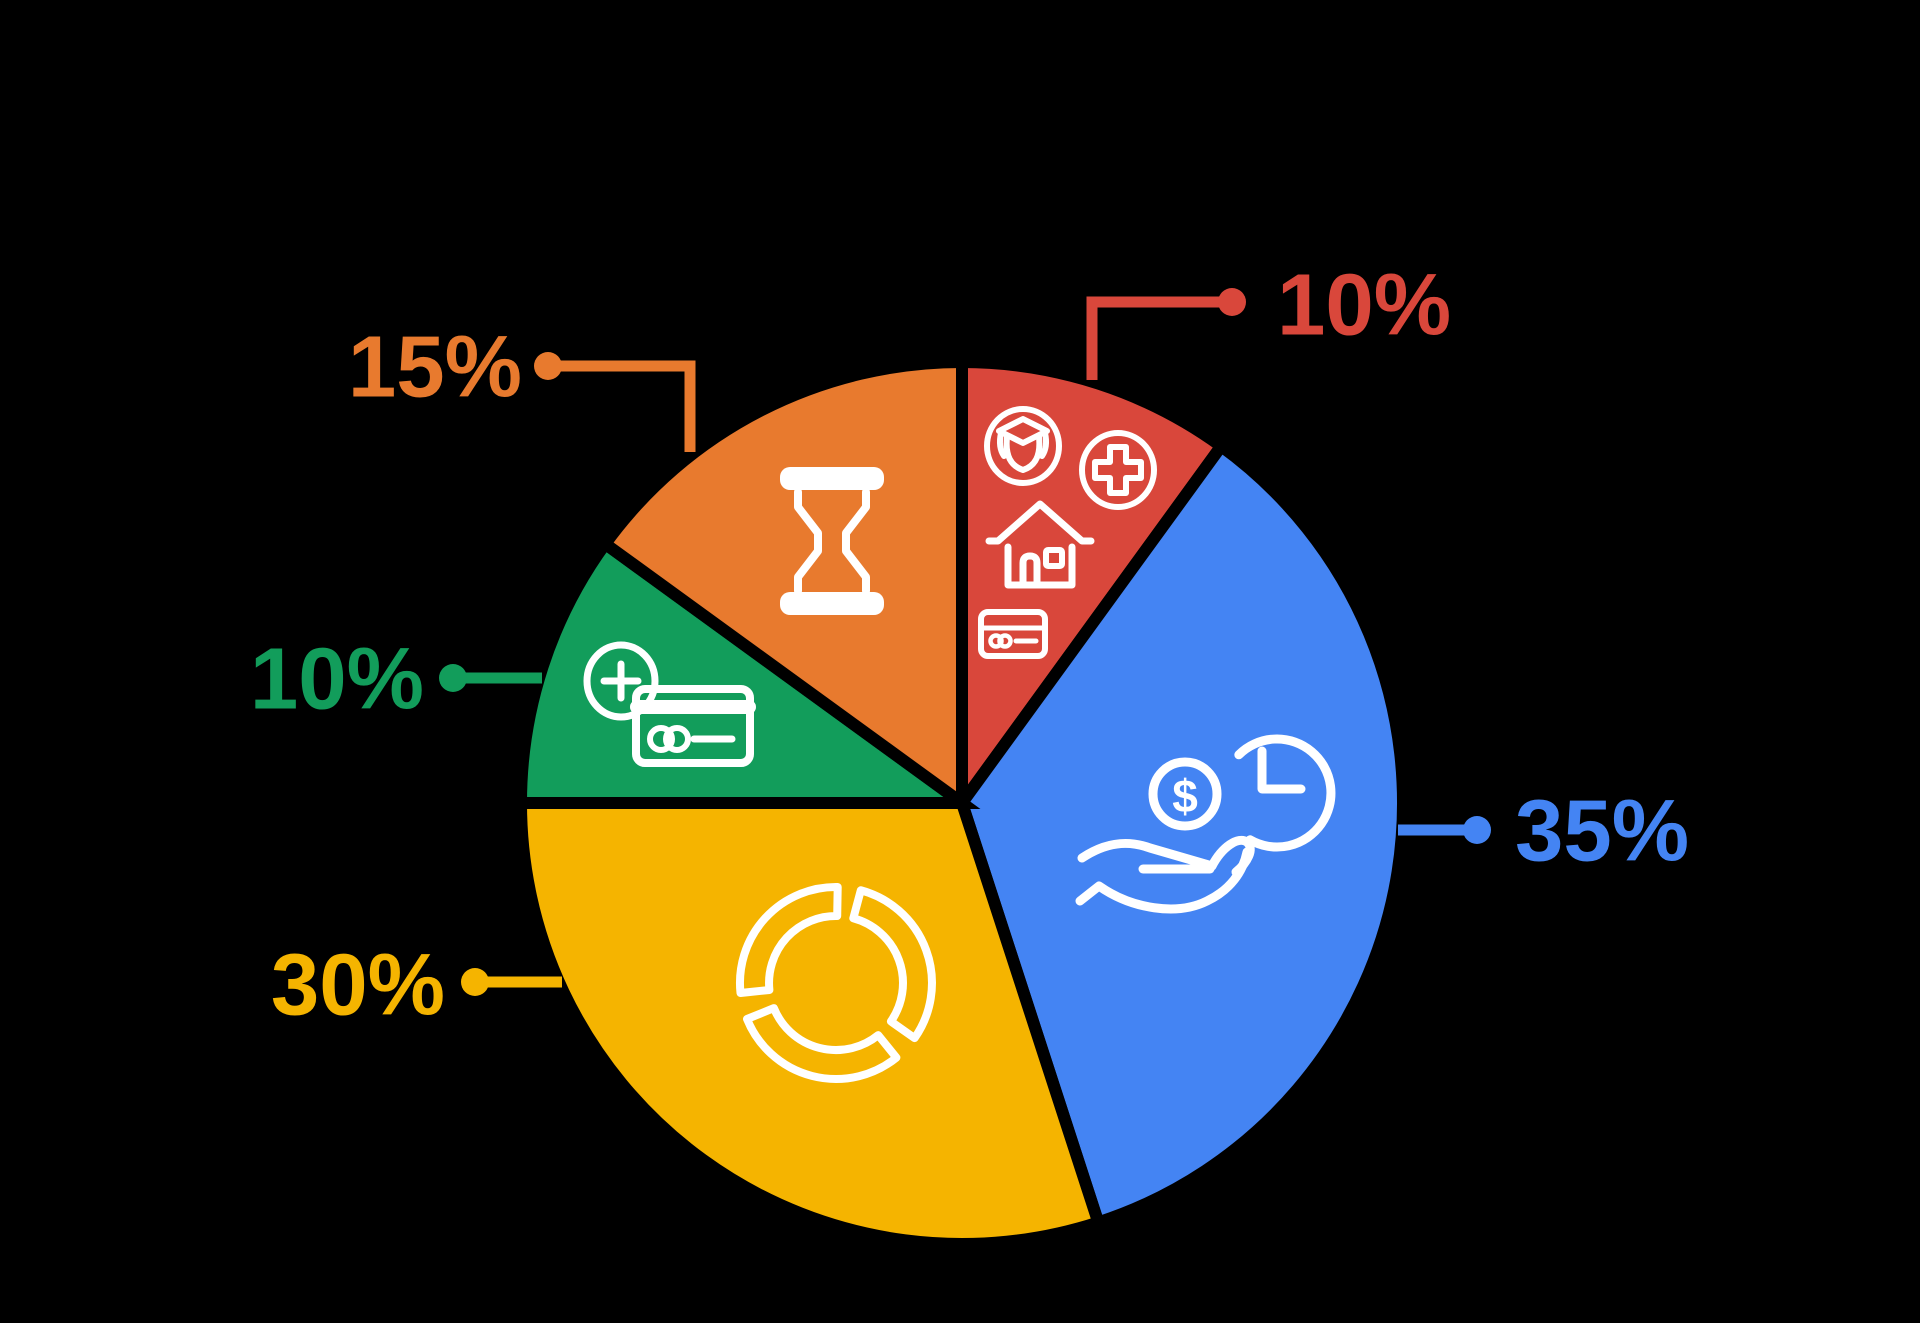  Describe the element at coordinates (832, 541) in the screenshot. I see `hourglass-icon` at that location.